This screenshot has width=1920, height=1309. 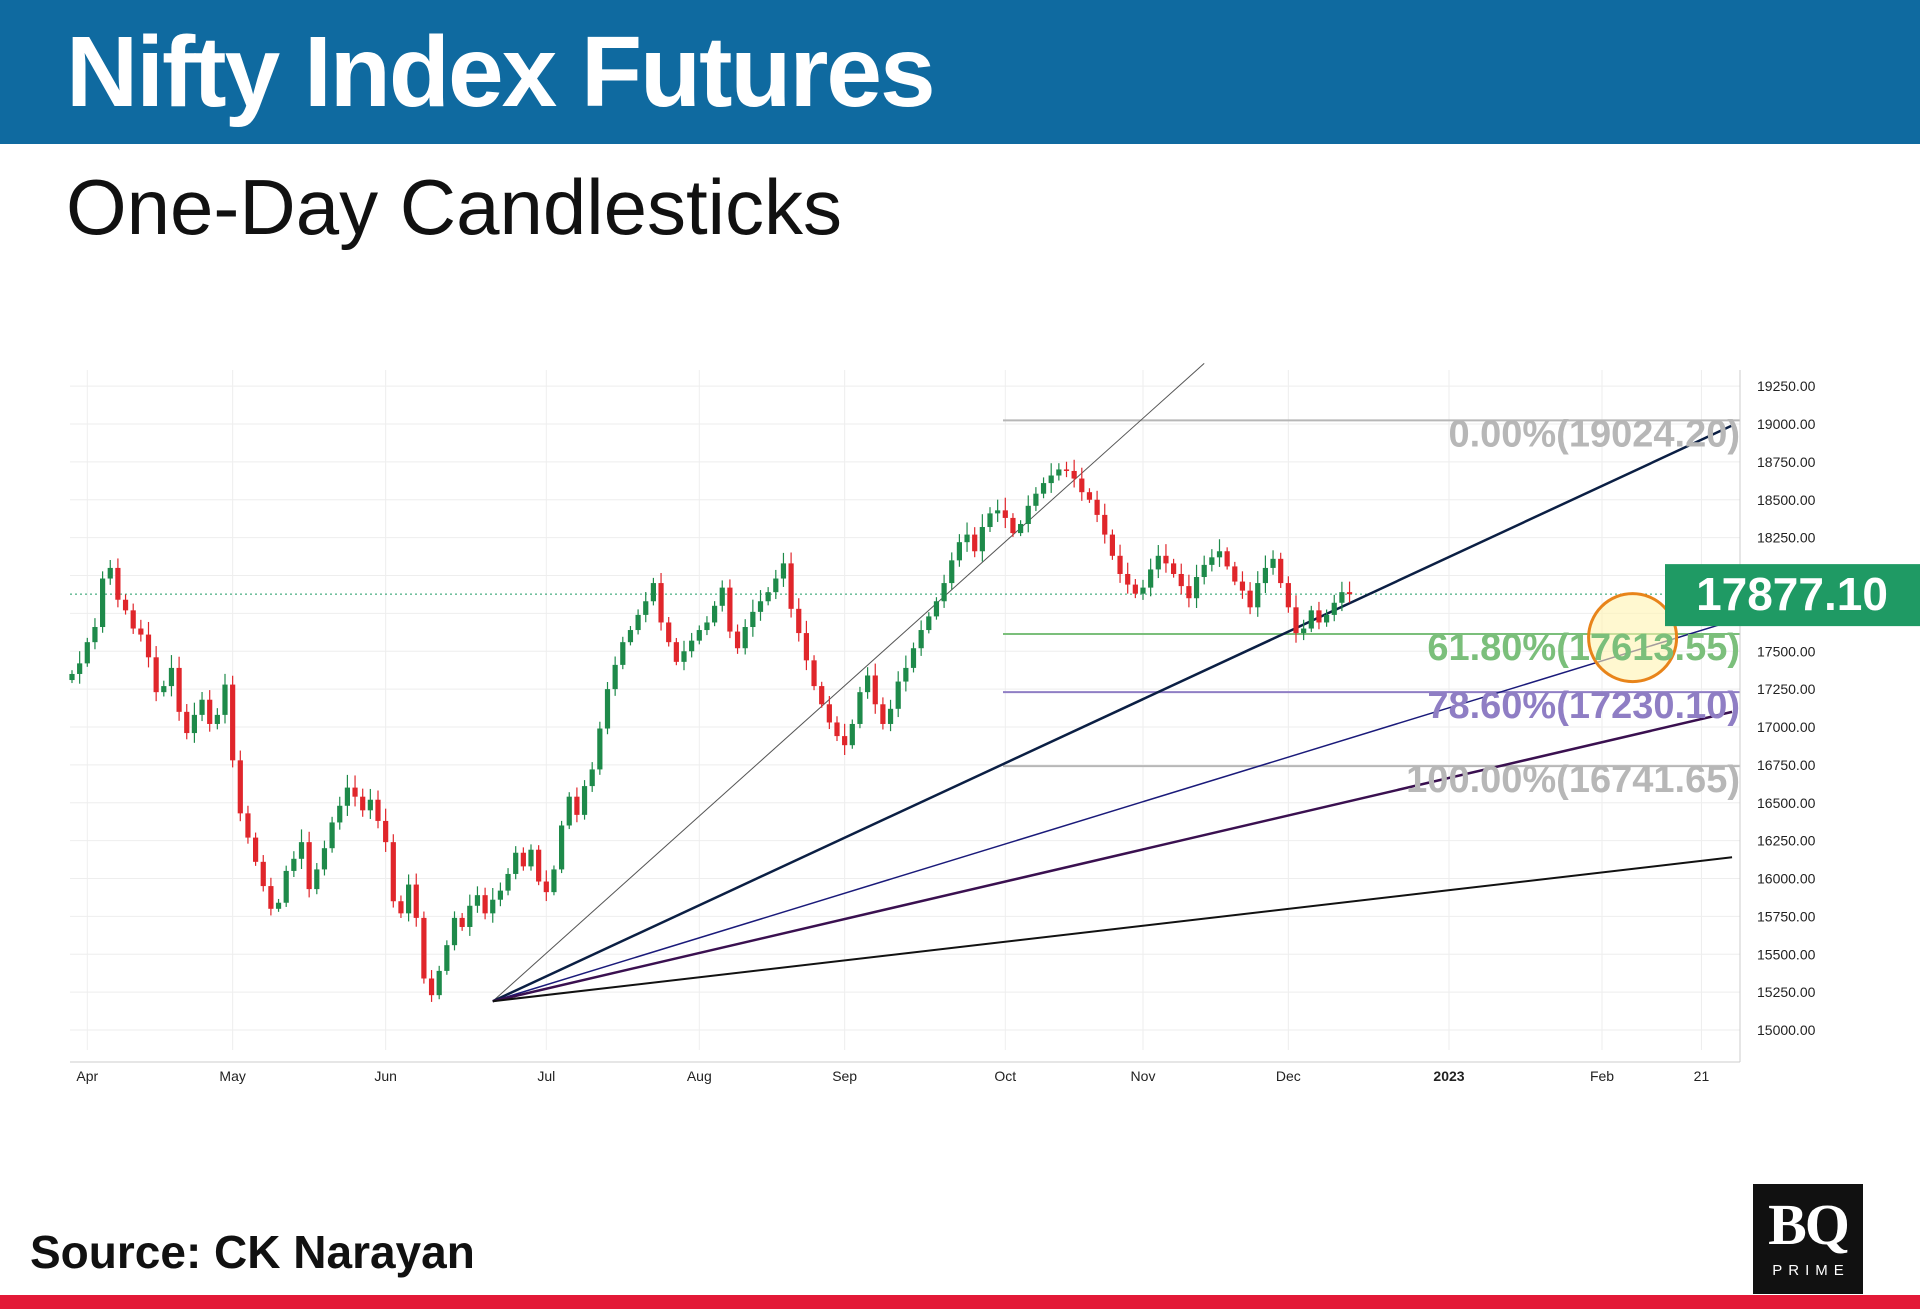 I want to click on y-tick-label: 16250.00, so click(x=1786, y=841).